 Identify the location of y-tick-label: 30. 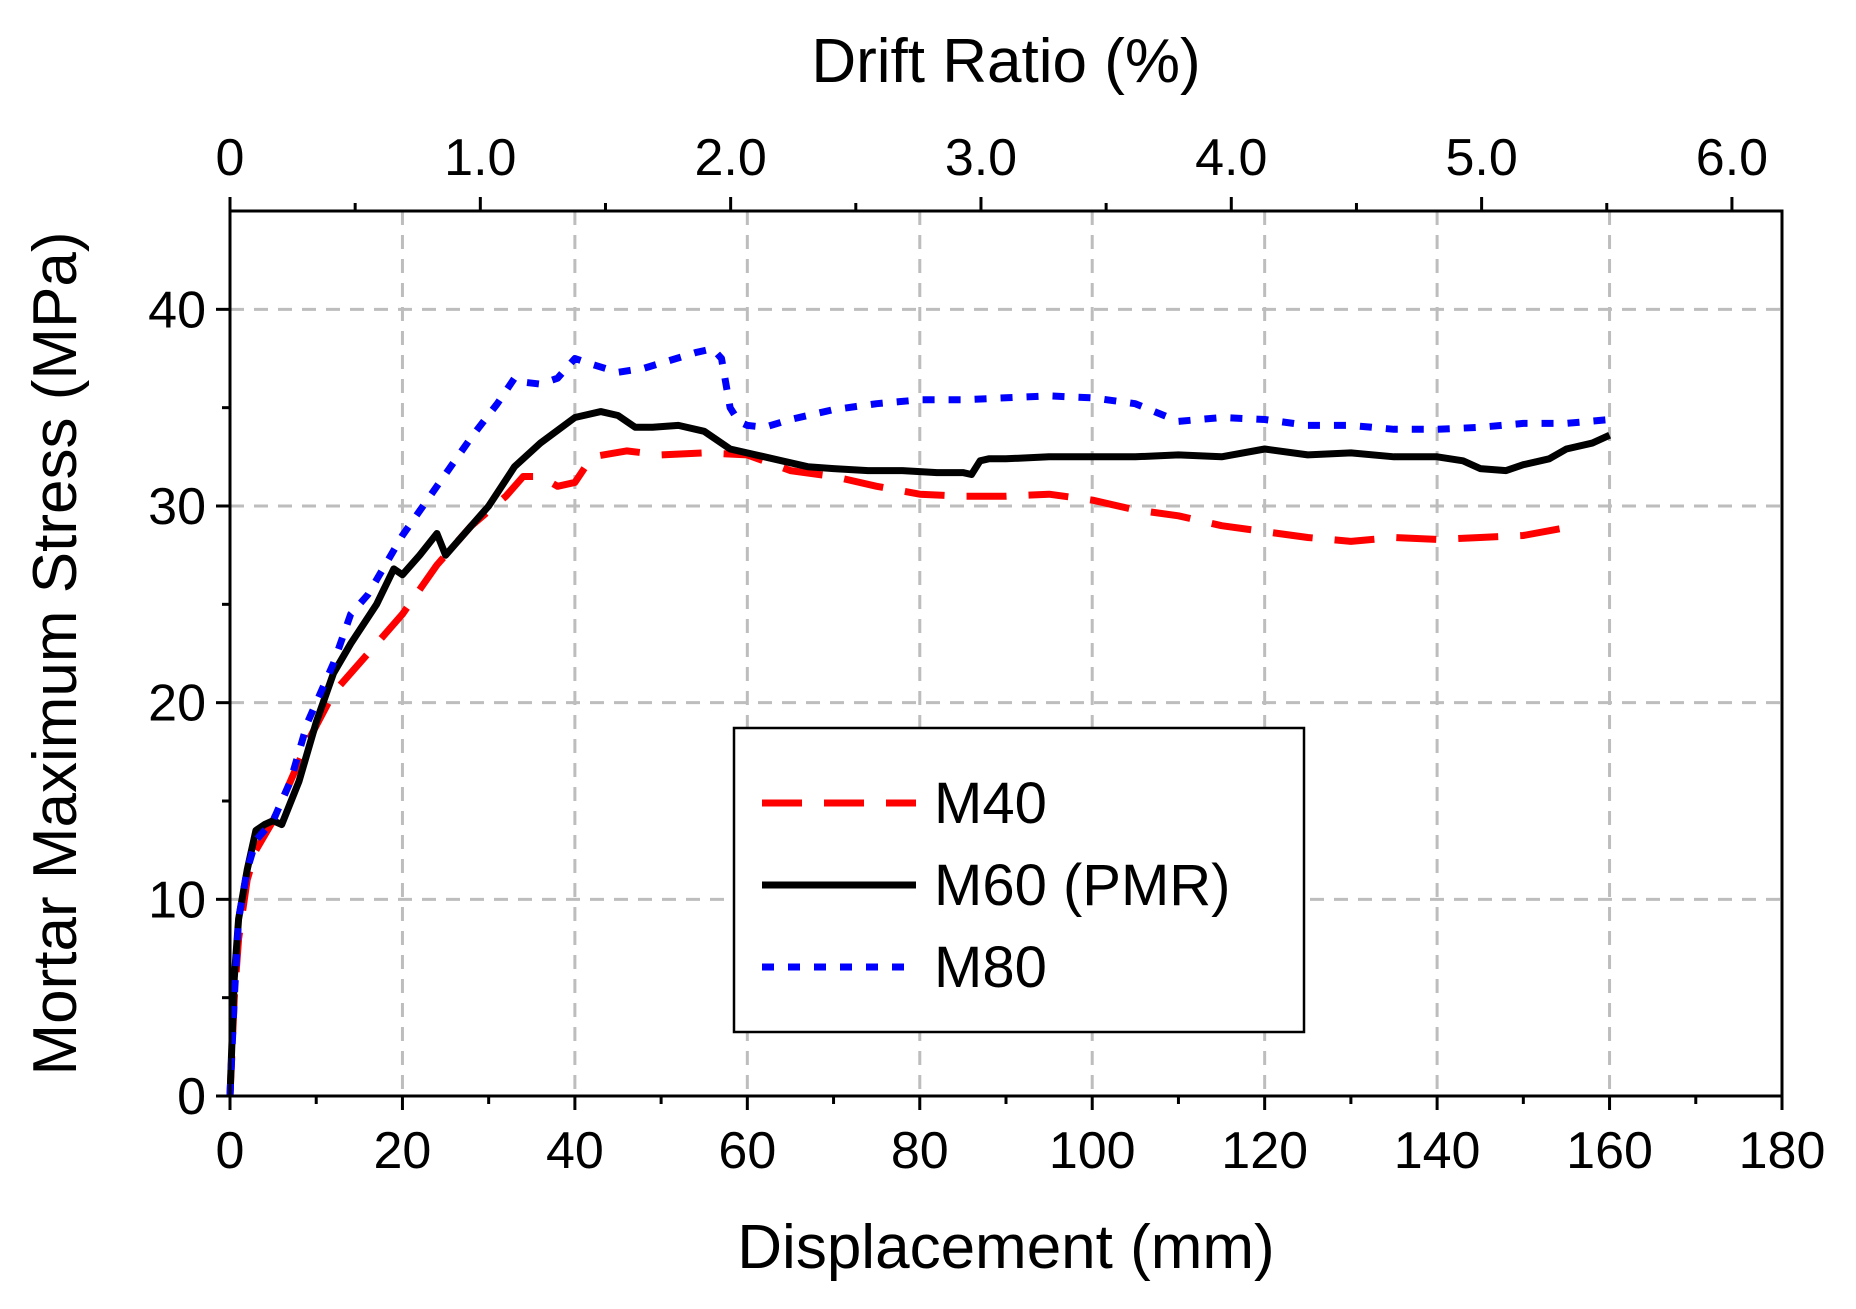
(177, 507).